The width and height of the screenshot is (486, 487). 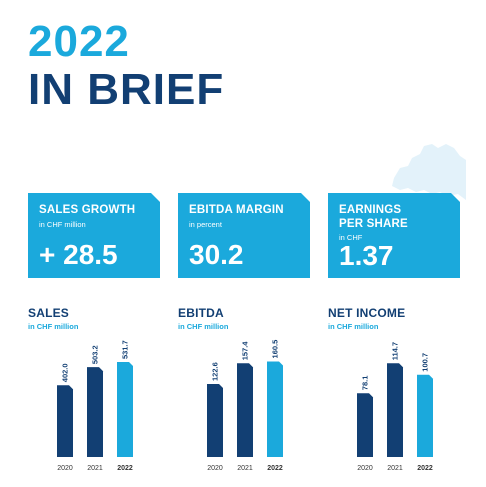 I want to click on net-income-value-label-2022: 100.7, so click(x=425, y=362).